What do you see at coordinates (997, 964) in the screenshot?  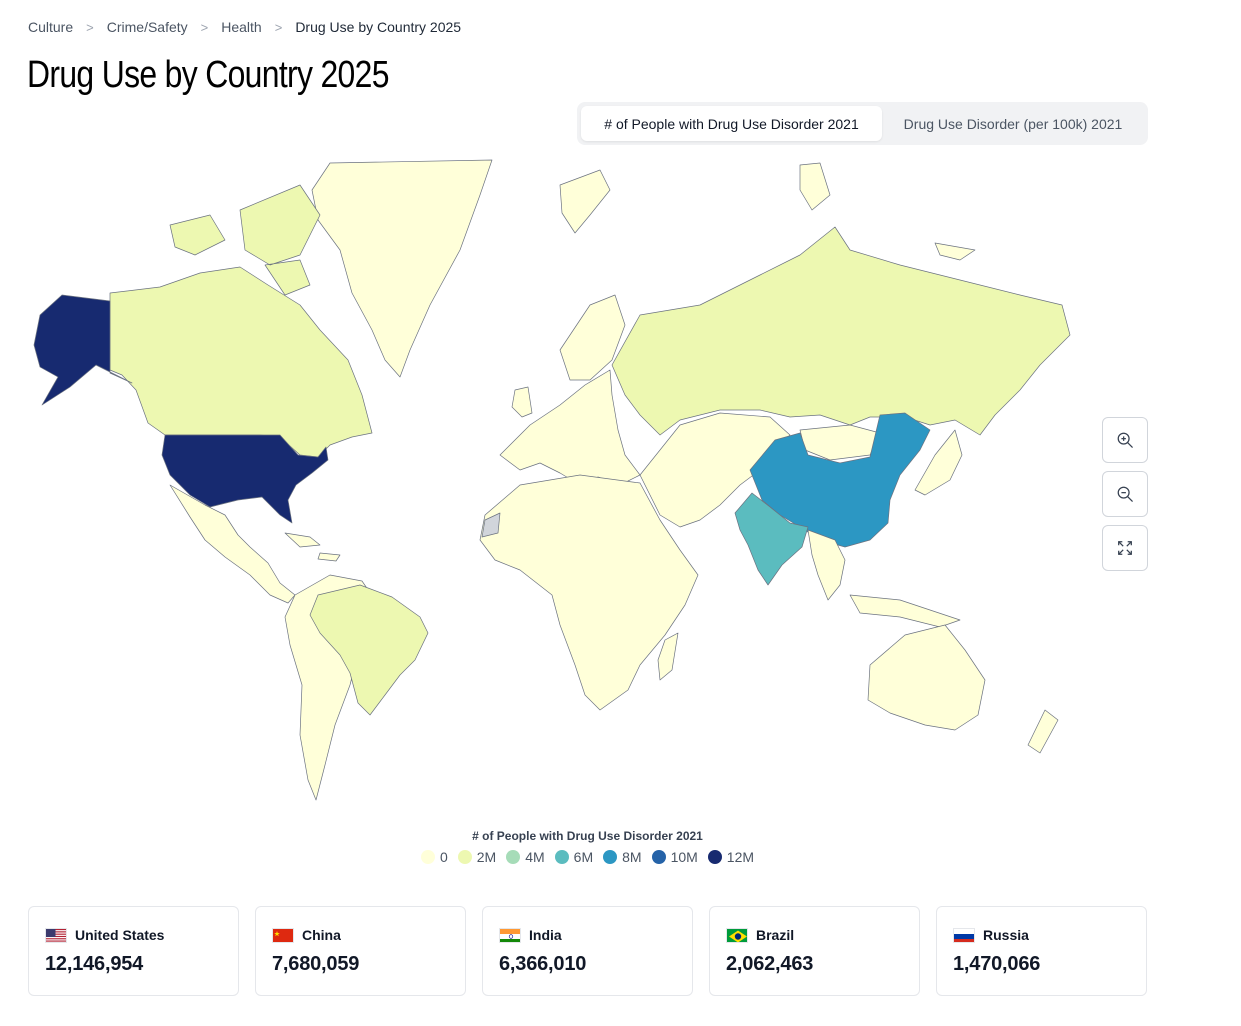 I see `card-value: 1,470,066` at bounding box center [997, 964].